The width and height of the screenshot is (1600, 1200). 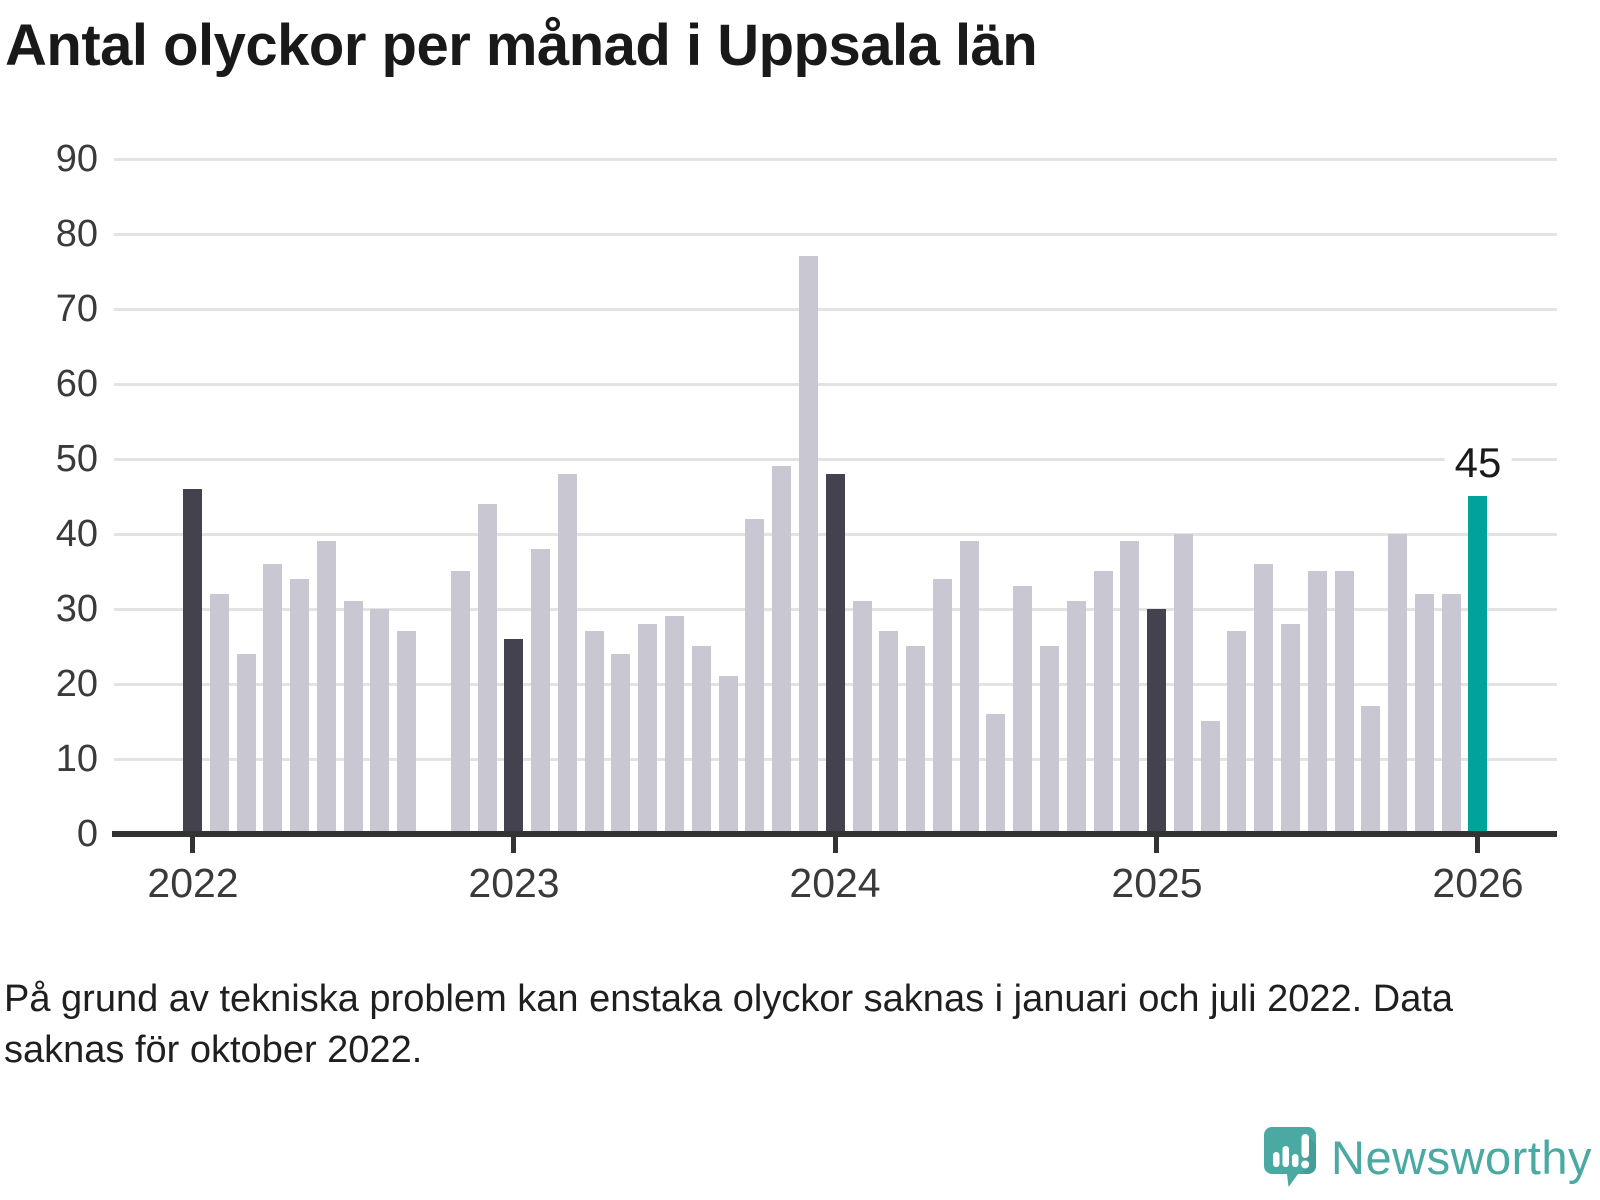 What do you see at coordinates (1157, 883) in the screenshot?
I see `x-axis-tick-label-2025: 2025` at bounding box center [1157, 883].